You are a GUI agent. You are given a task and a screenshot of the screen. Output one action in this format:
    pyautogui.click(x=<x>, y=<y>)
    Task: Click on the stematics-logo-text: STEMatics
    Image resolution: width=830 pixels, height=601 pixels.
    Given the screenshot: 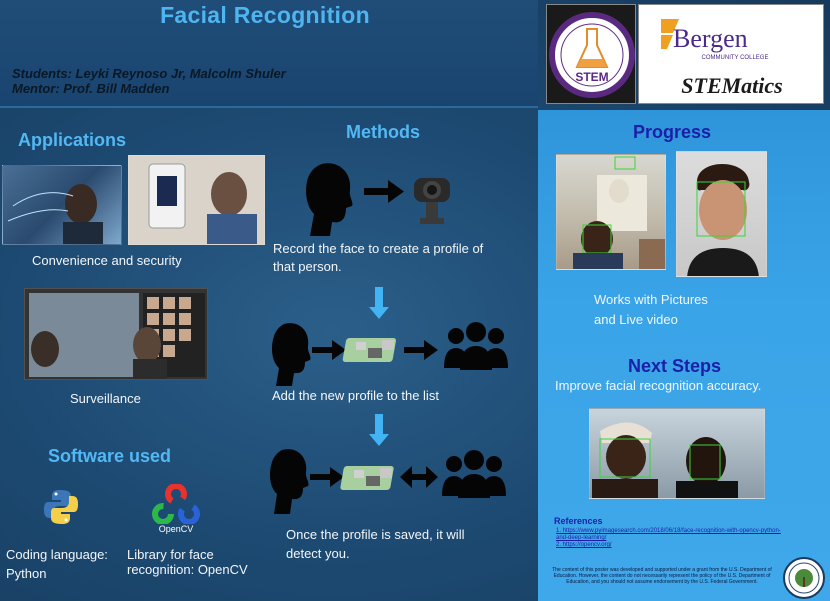 What is the action you would take?
    pyautogui.click(x=731, y=85)
    